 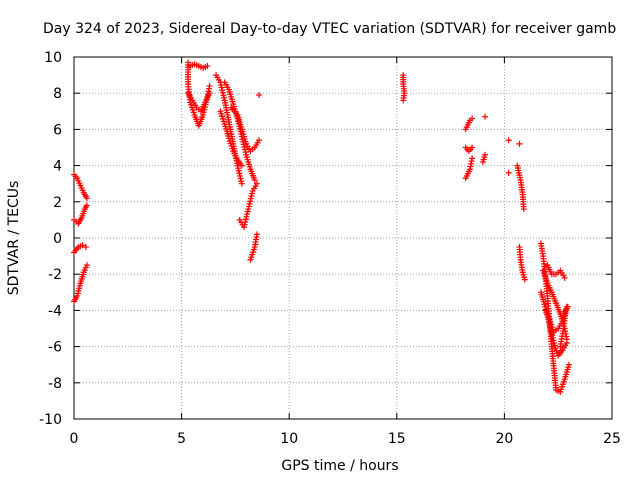 What do you see at coordinates (57, 239) in the screenshot?
I see `y-tick-label: 0` at bounding box center [57, 239].